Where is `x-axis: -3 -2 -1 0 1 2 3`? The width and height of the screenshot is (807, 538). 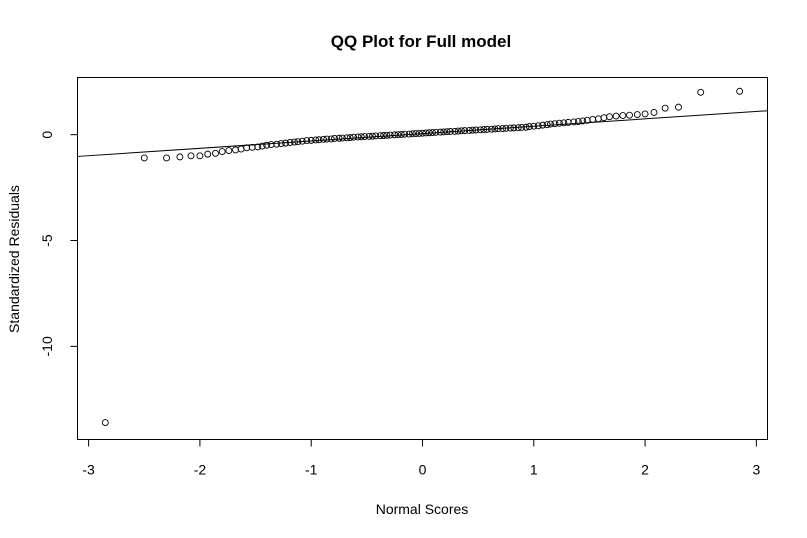 x-axis: -3 -2 -1 0 1 2 3 is located at coordinates (421, 458).